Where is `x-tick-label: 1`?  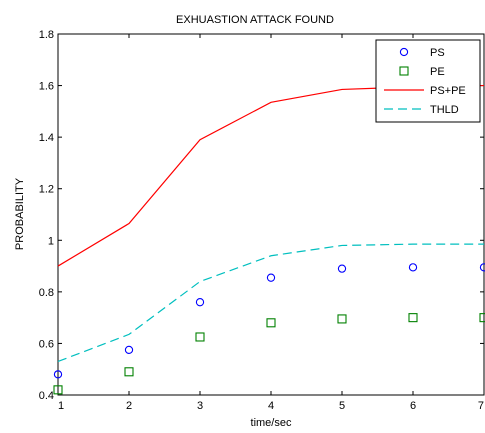
x-tick-label: 1 is located at coordinates (61, 406).